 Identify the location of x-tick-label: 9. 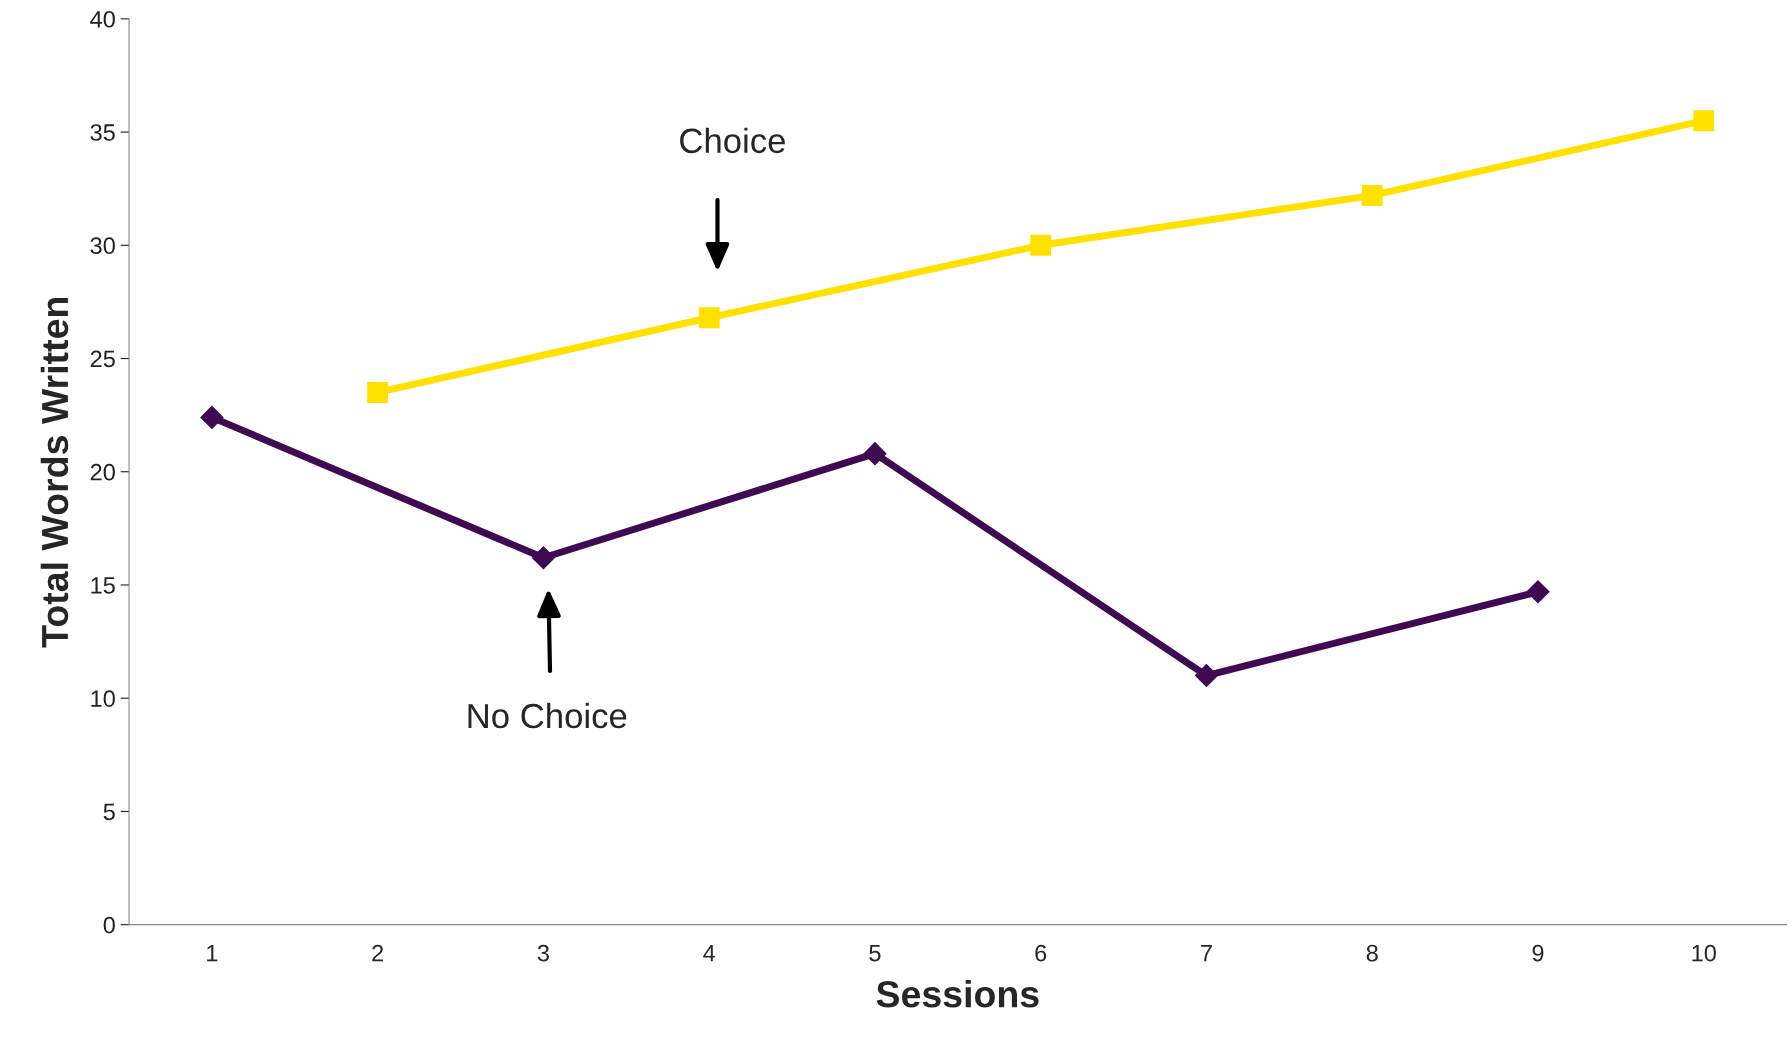
(1538, 953).